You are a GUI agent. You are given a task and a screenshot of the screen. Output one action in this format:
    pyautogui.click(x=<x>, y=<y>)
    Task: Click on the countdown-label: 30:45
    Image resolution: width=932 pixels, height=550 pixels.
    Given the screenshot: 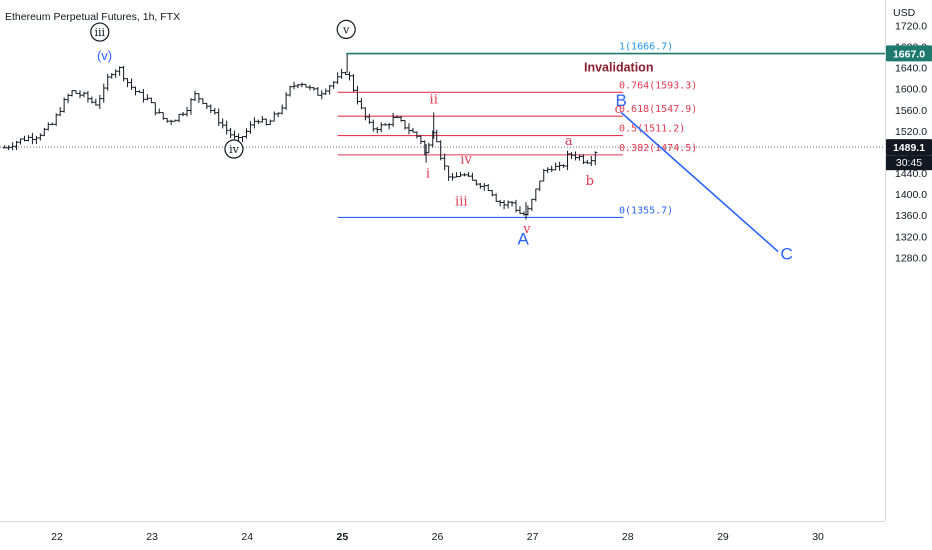 What is the action you would take?
    pyautogui.click(x=909, y=163)
    